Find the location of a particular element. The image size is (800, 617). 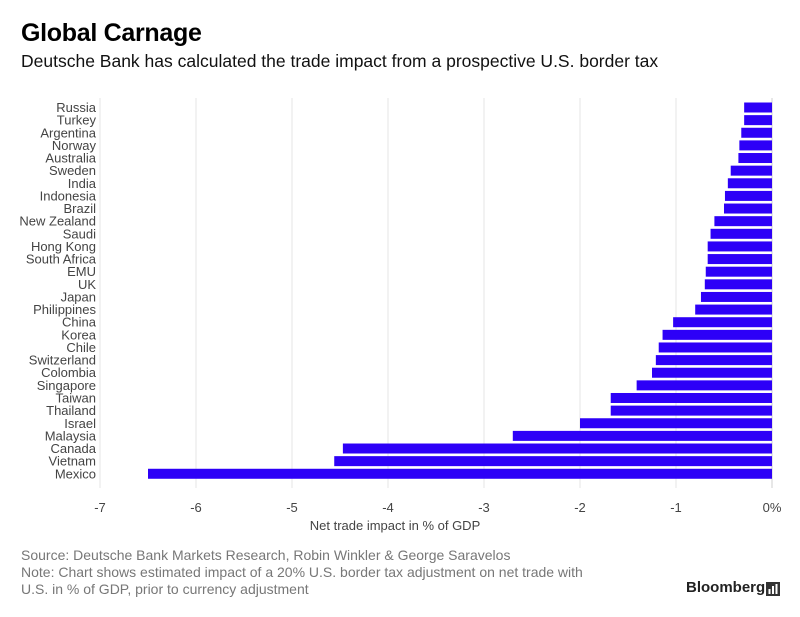

brand-logo: Bloomberg is located at coordinates (726, 587).